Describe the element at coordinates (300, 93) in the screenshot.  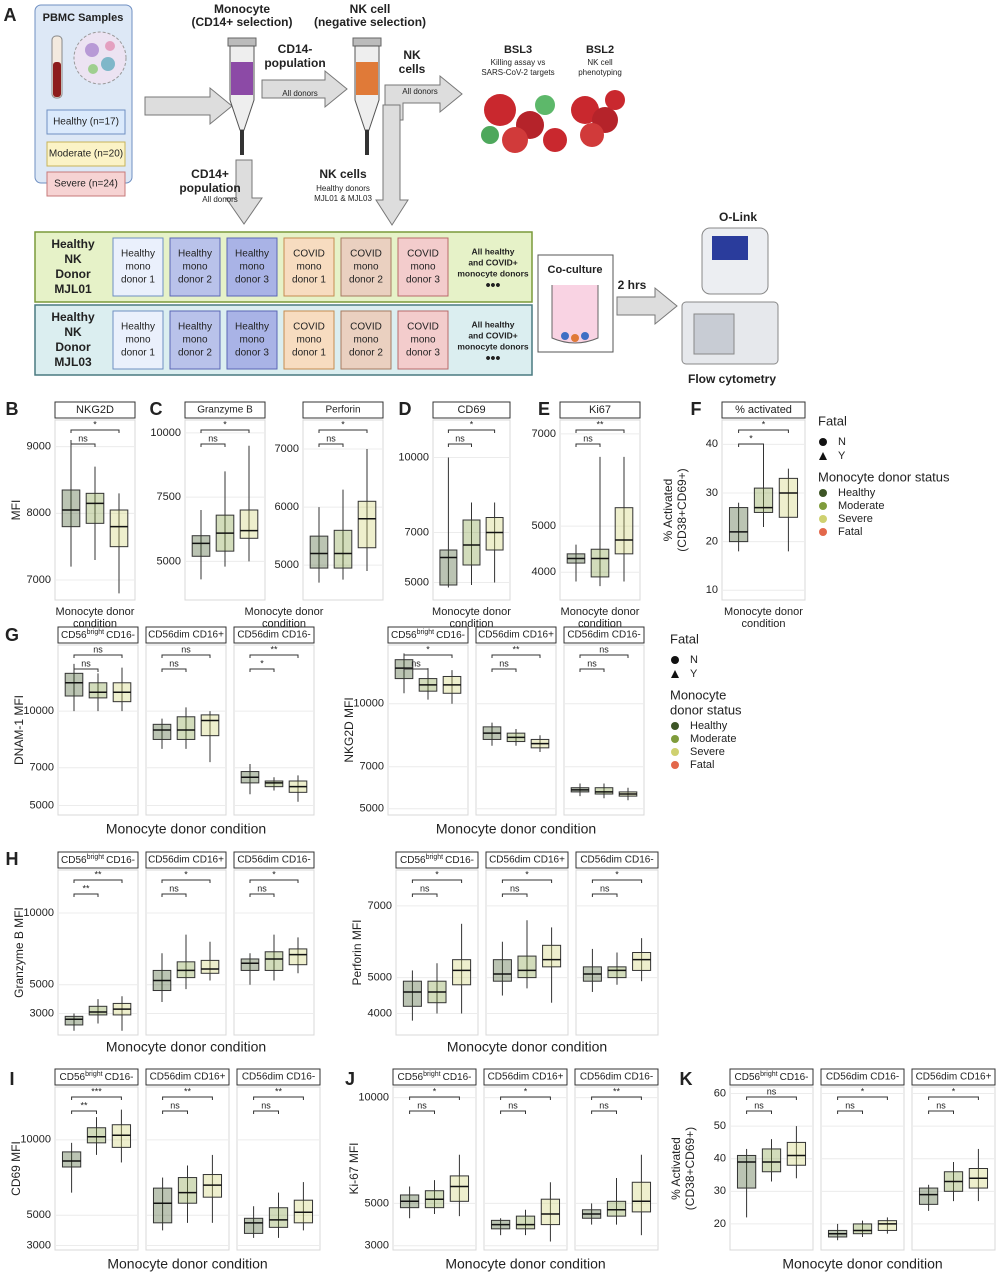
I see `label: All donors` at that location.